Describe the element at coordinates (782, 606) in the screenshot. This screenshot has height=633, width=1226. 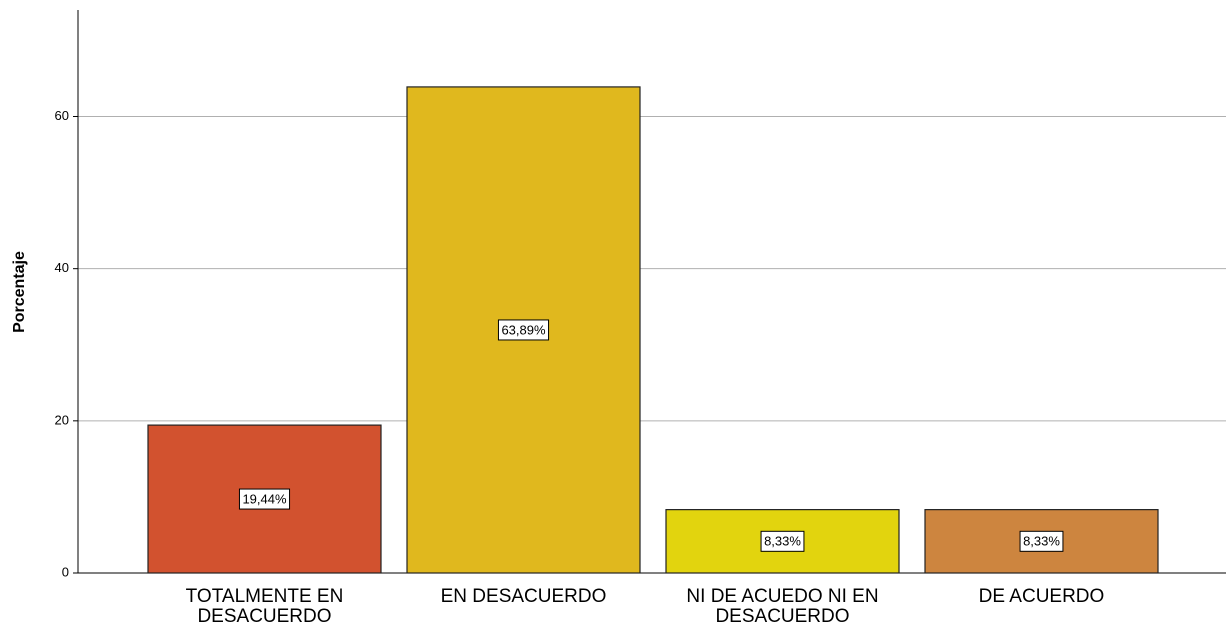
I see `x-tick-label: NI DE ACUEDO NI EN DESACUERDO` at that location.